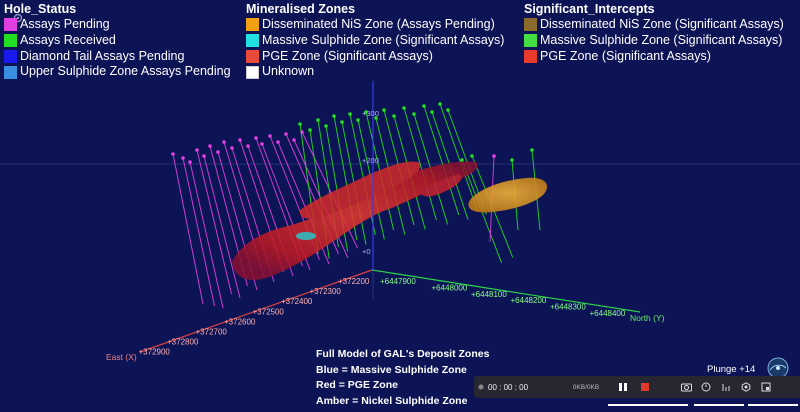 The image size is (800, 412). Describe the element at coordinates (391, 369) in the screenshot. I see `caption-line: Blue = Massive Sulphide Zone` at that location.